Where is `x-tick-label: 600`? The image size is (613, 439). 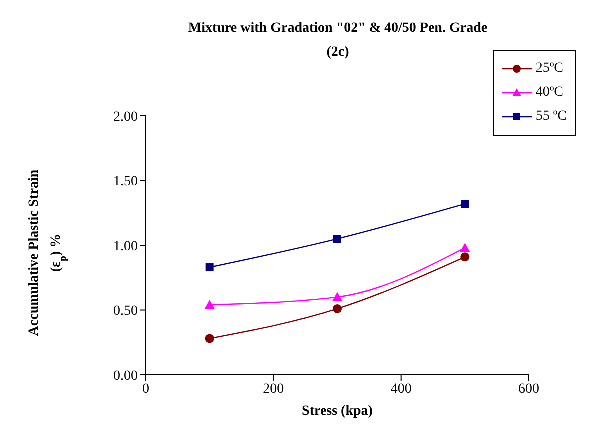 x-tick-label: 600 is located at coordinates (529, 389).